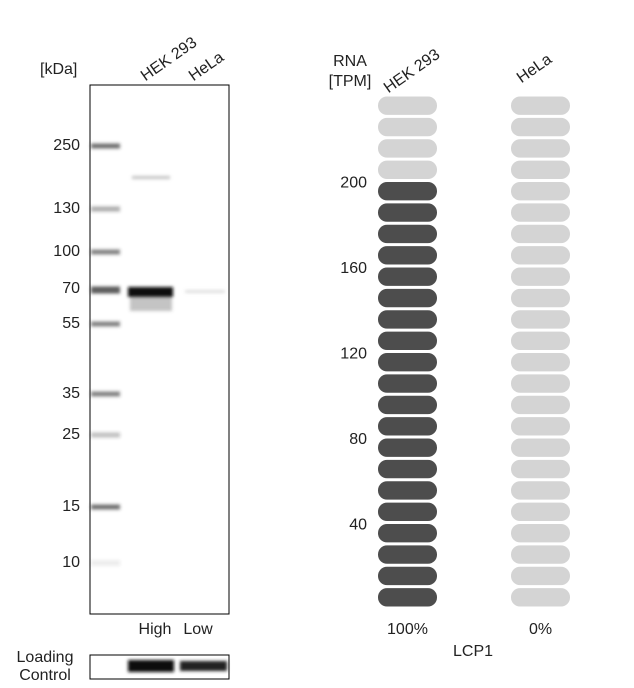 This screenshot has height=688, width=634. I want to click on y-tick-label: 160, so click(353, 268).